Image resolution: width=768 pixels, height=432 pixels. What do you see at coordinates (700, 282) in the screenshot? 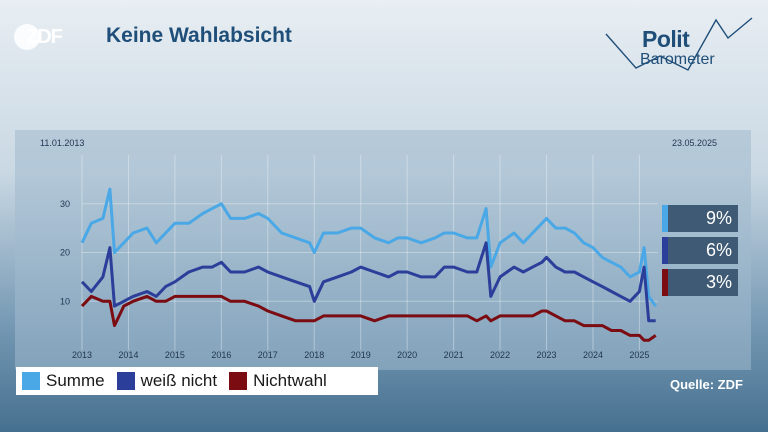
I see `end-value-nichtwahl: 3%` at bounding box center [700, 282].